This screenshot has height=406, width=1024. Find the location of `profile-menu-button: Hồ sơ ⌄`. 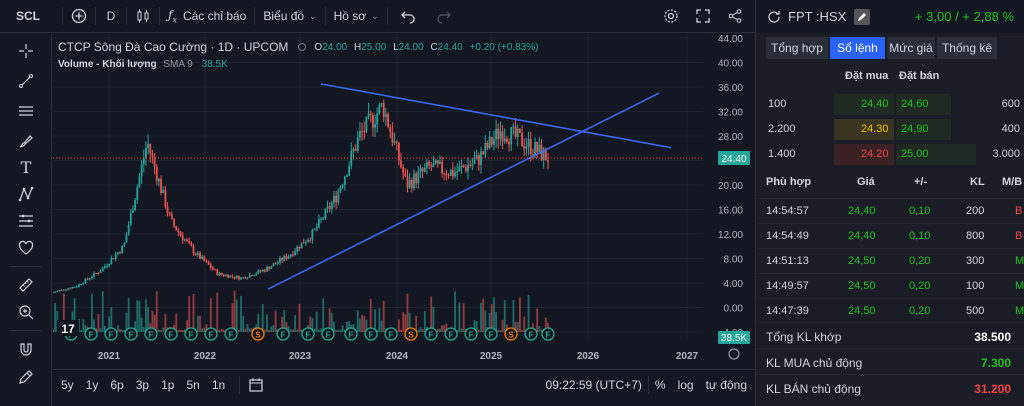

profile-menu-button: Hồ sơ ⌄ is located at coordinates (356, 16).